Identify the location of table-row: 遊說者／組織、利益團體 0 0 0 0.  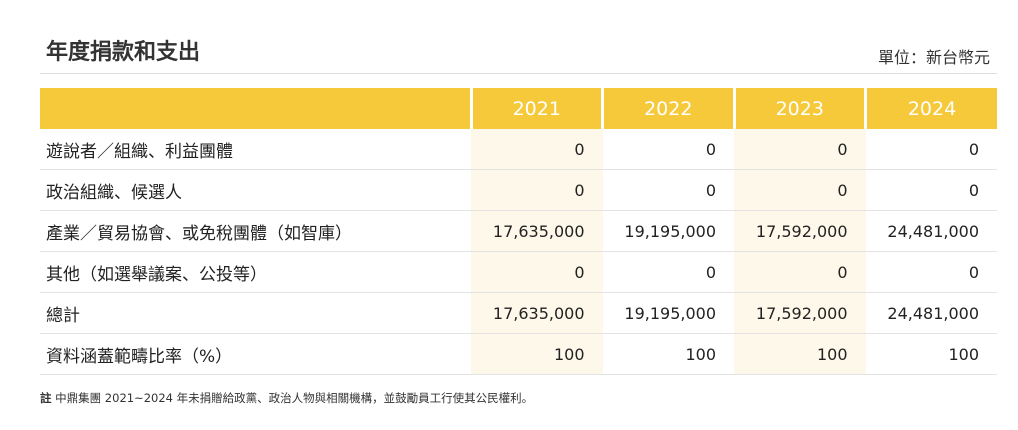
(518, 149).